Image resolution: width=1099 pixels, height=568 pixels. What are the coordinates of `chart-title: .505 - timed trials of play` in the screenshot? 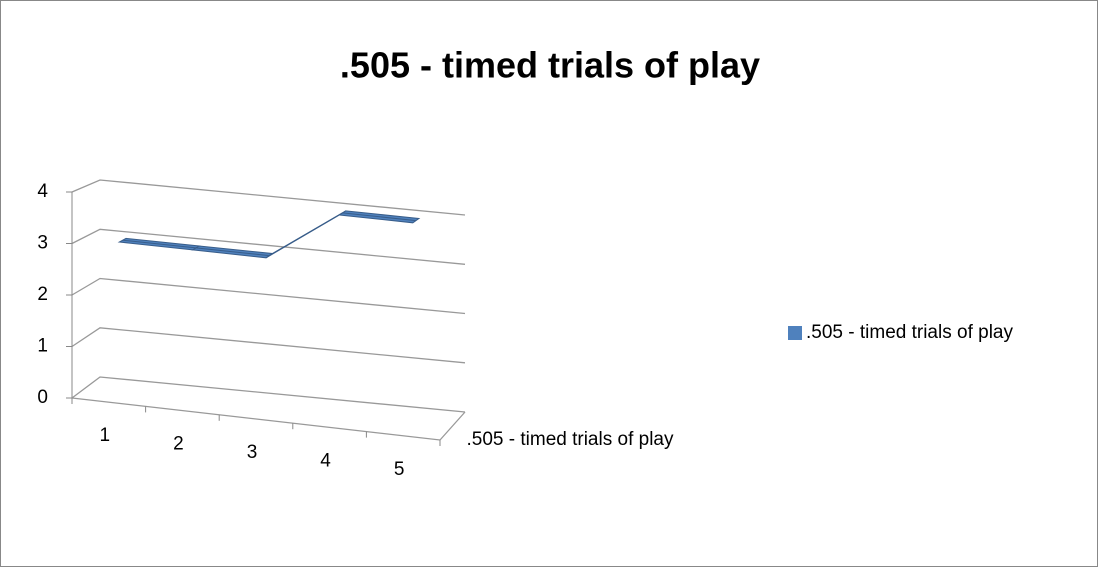 It's located at (550, 65).